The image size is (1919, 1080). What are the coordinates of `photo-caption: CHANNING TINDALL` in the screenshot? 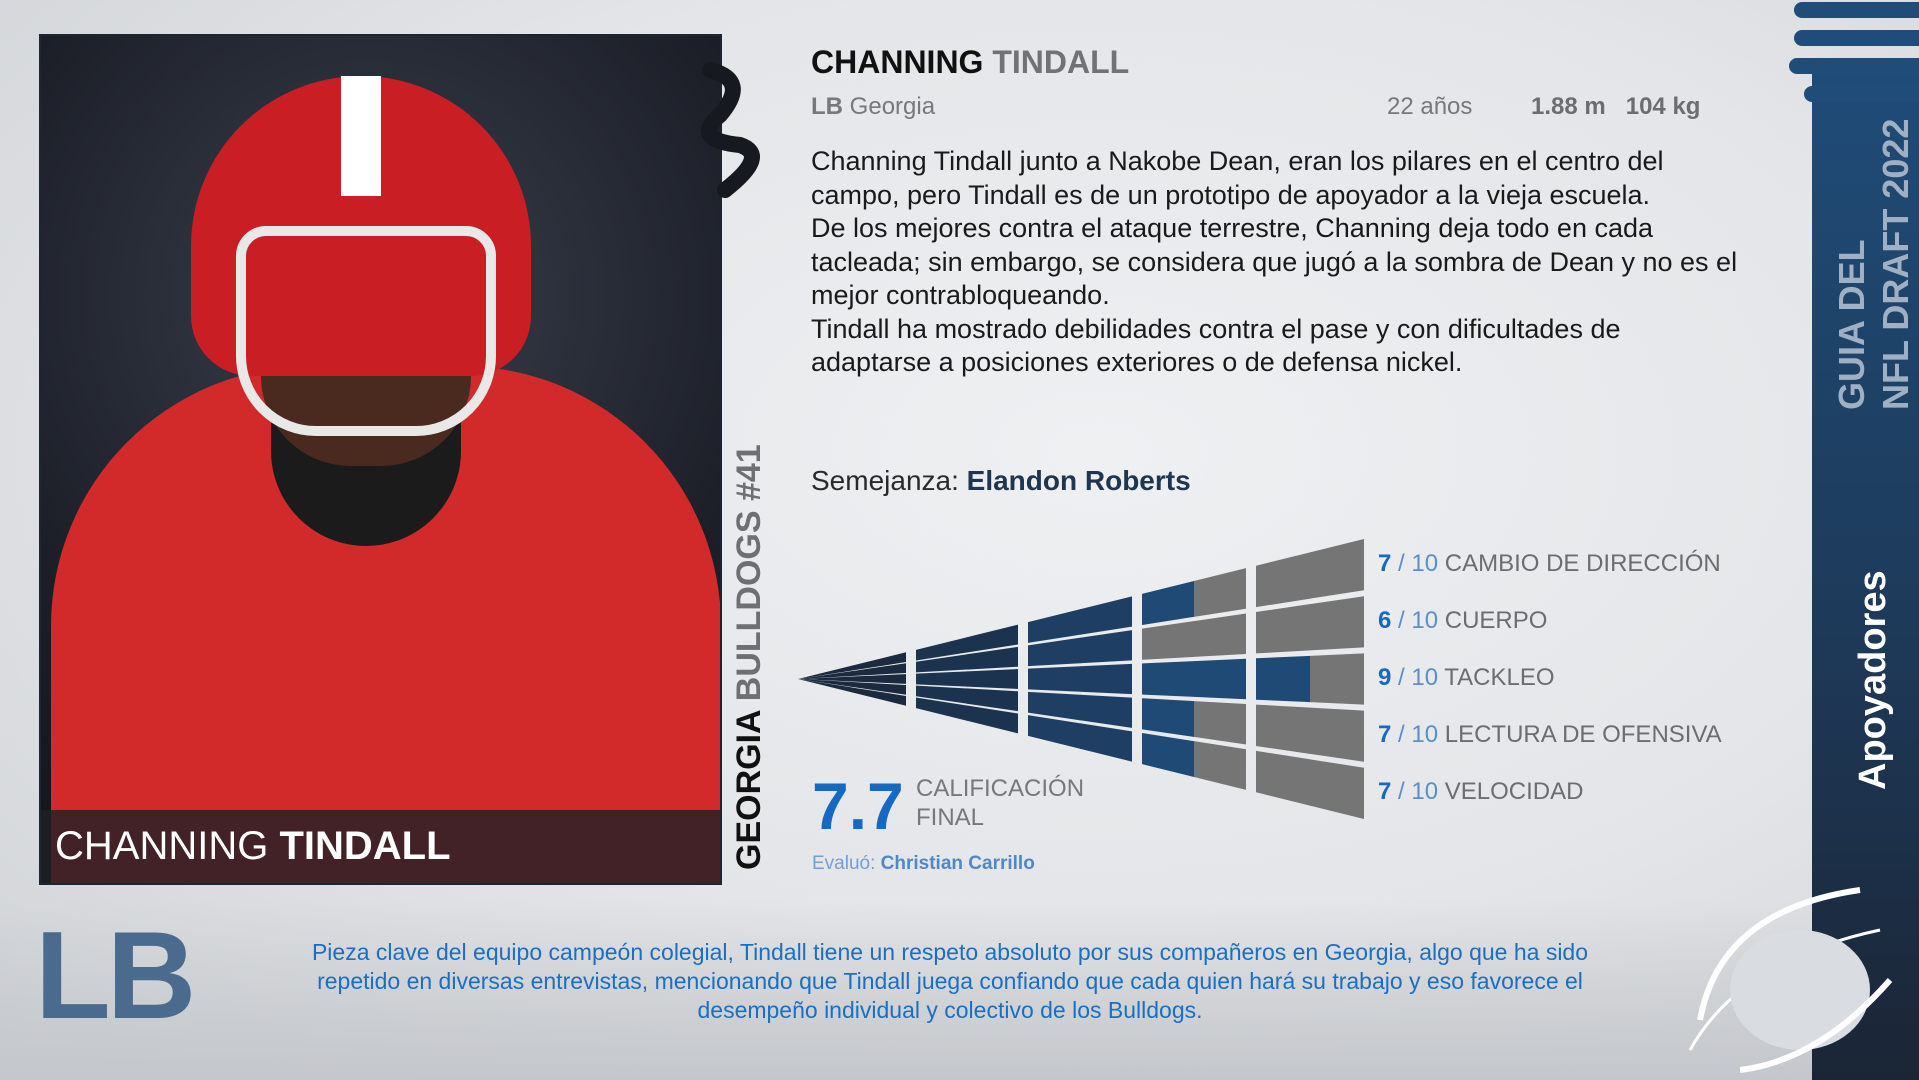 It's located at (380, 846).